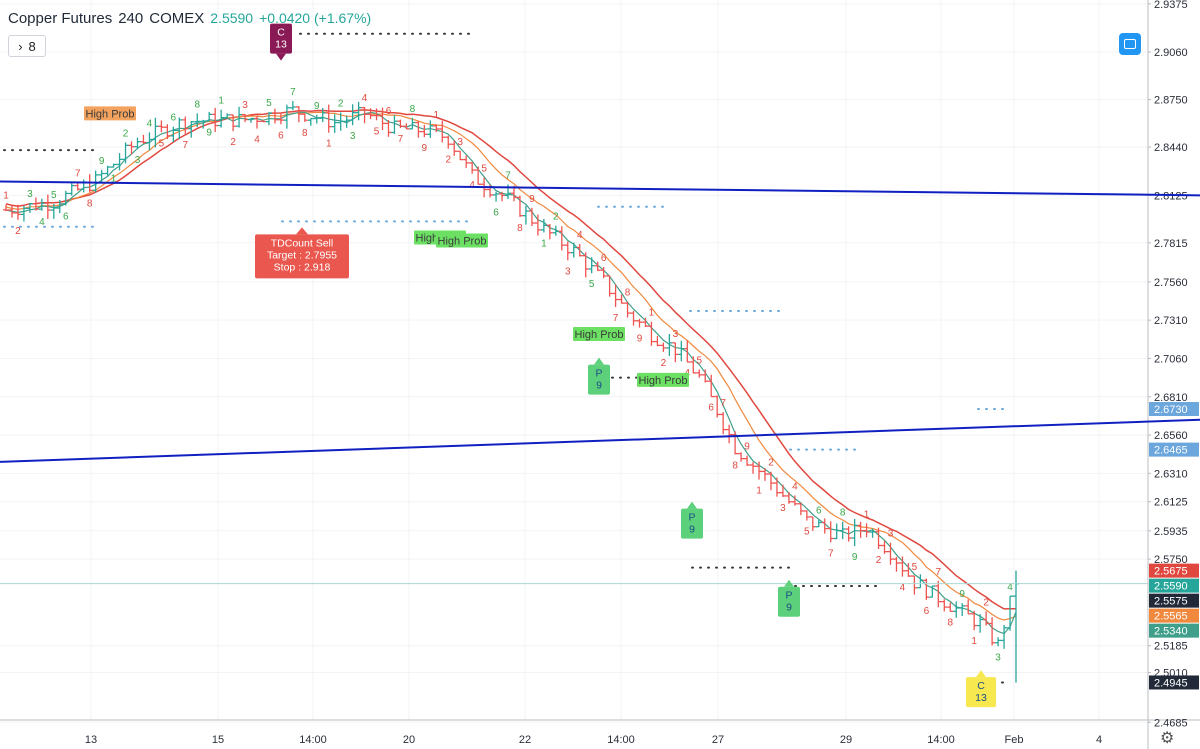 Image resolution: width=1200 pixels, height=749 pixels. Describe the element at coordinates (1167, 738) in the screenshot. I see `gear-icon: ⚙` at that location.